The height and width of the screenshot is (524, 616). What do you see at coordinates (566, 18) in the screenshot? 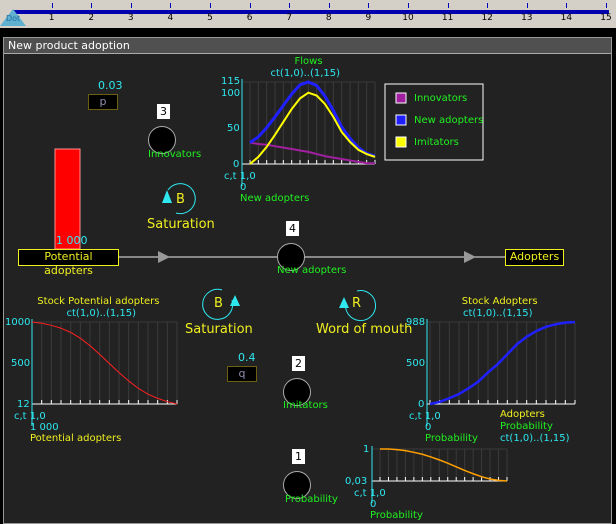
I see `timeline-tick-label: 14` at bounding box center [566, 18].